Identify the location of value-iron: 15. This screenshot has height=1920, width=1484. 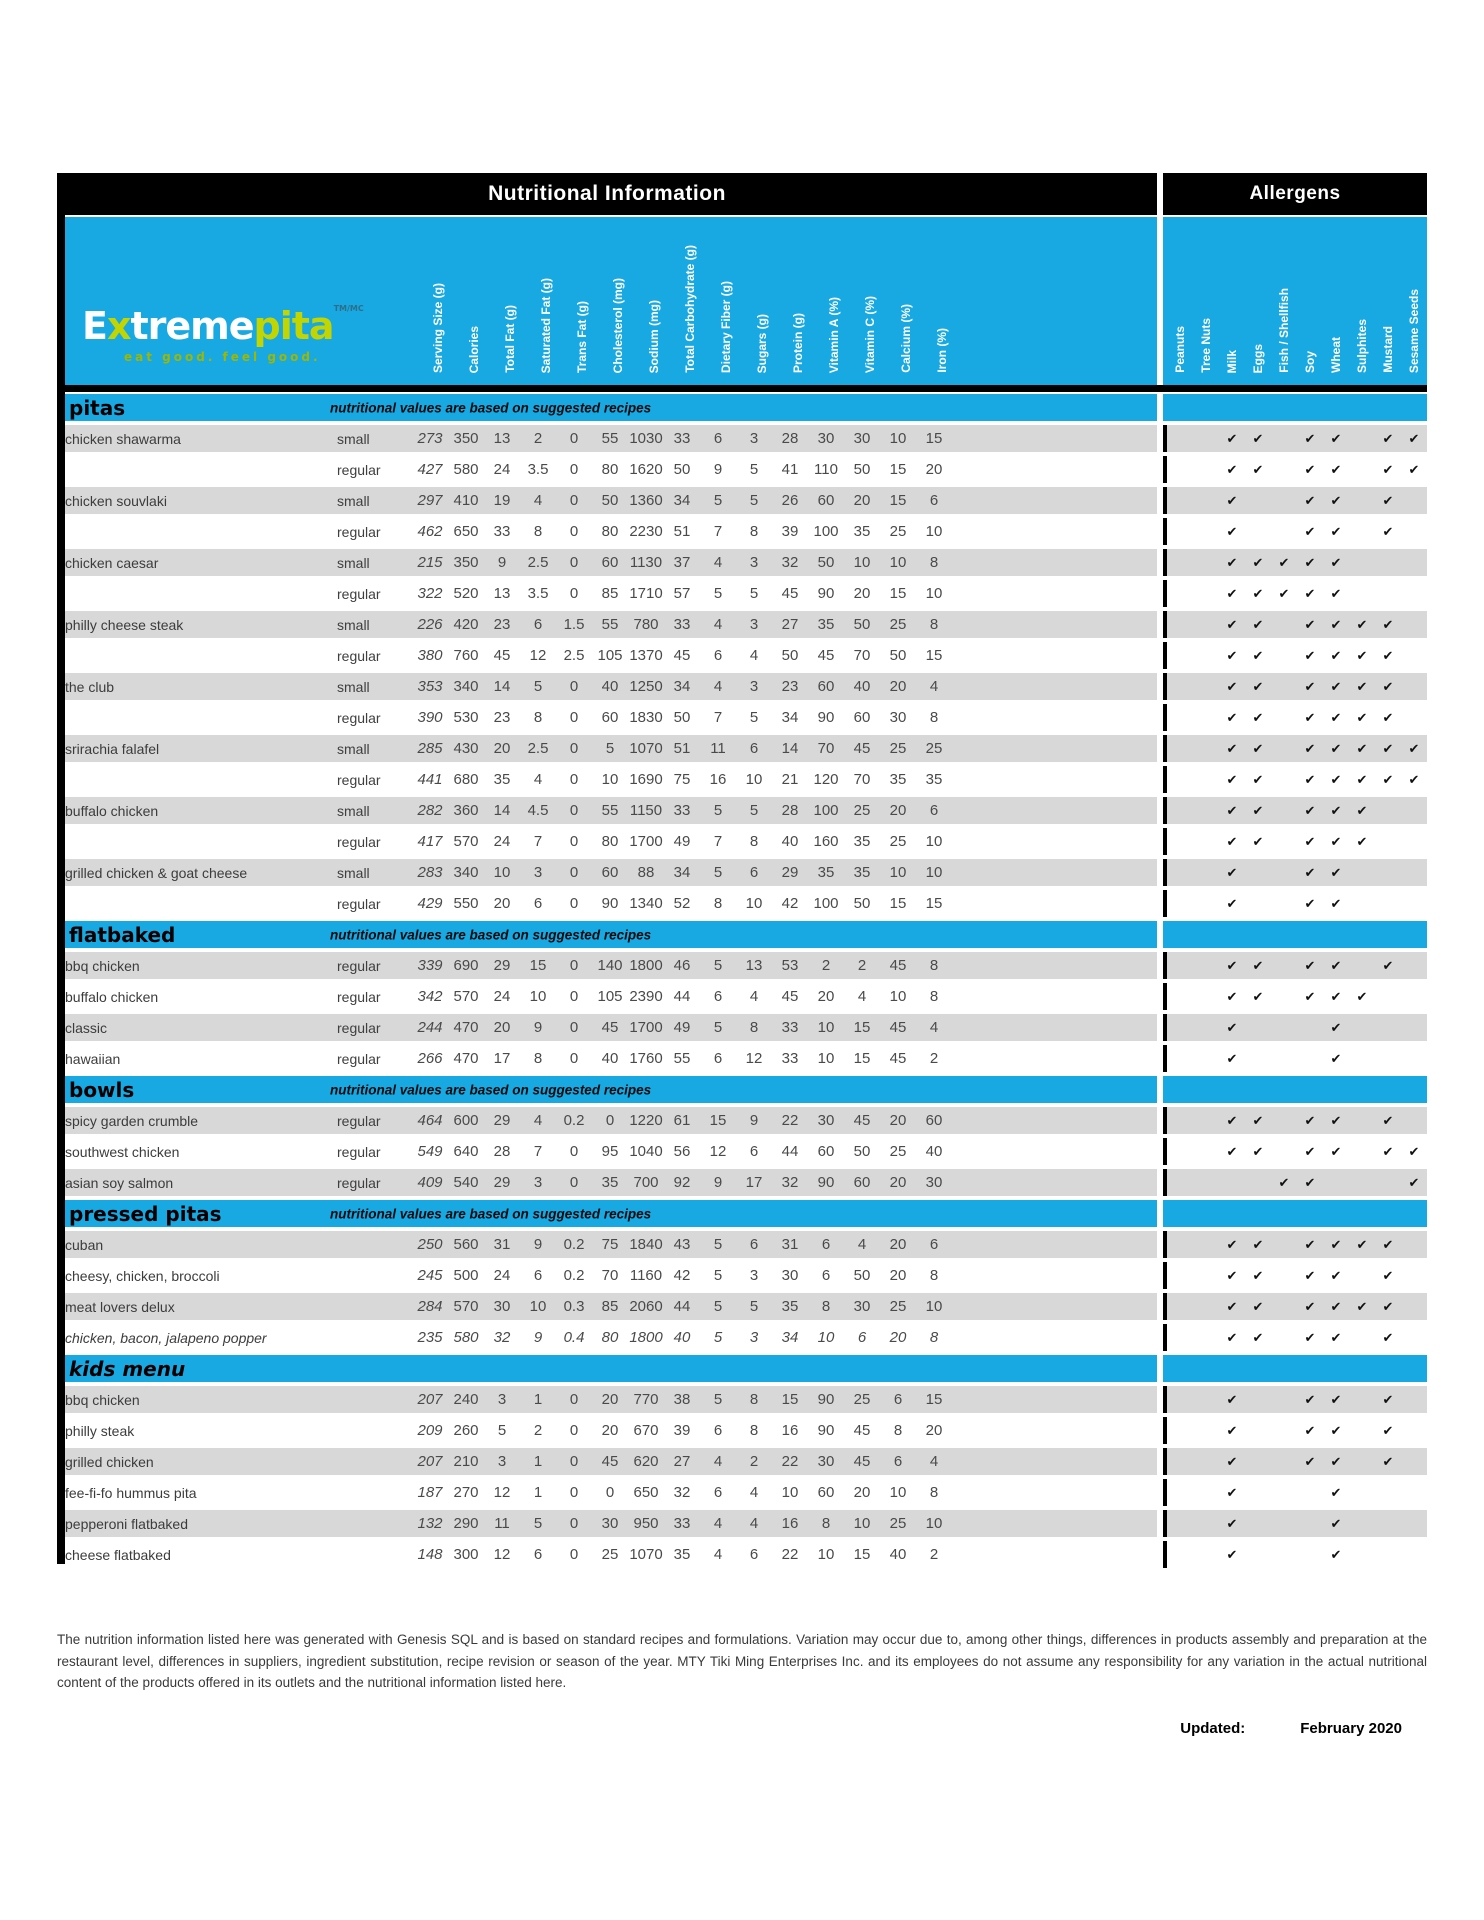
(934, 1399).